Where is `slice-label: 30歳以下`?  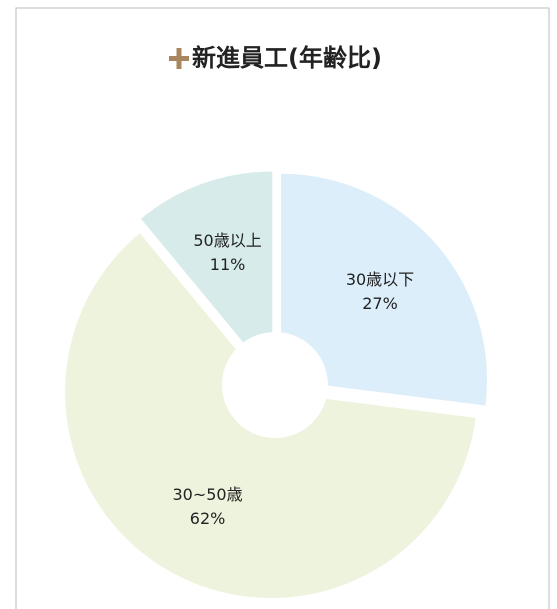 slice-label: 30歳以下 is located at coordinates (380, 279).